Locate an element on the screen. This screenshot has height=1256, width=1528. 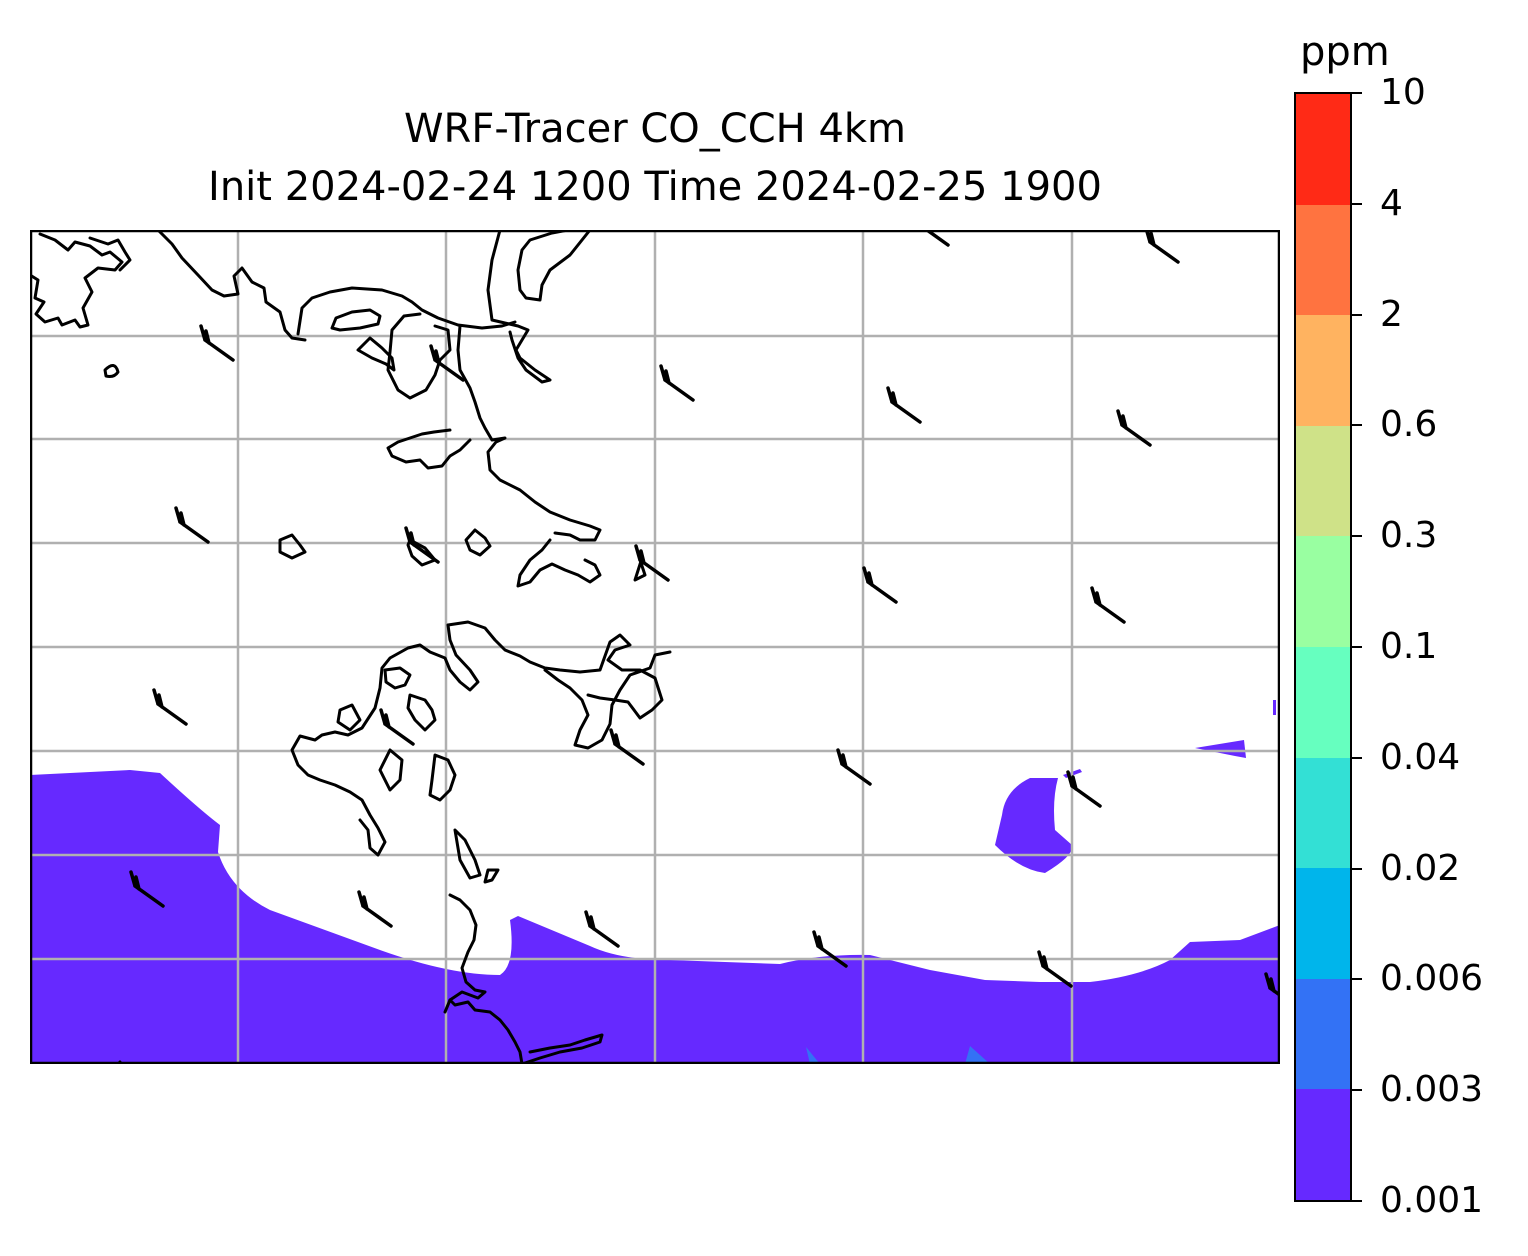
colorbar is located at coordinates (1323, 647).